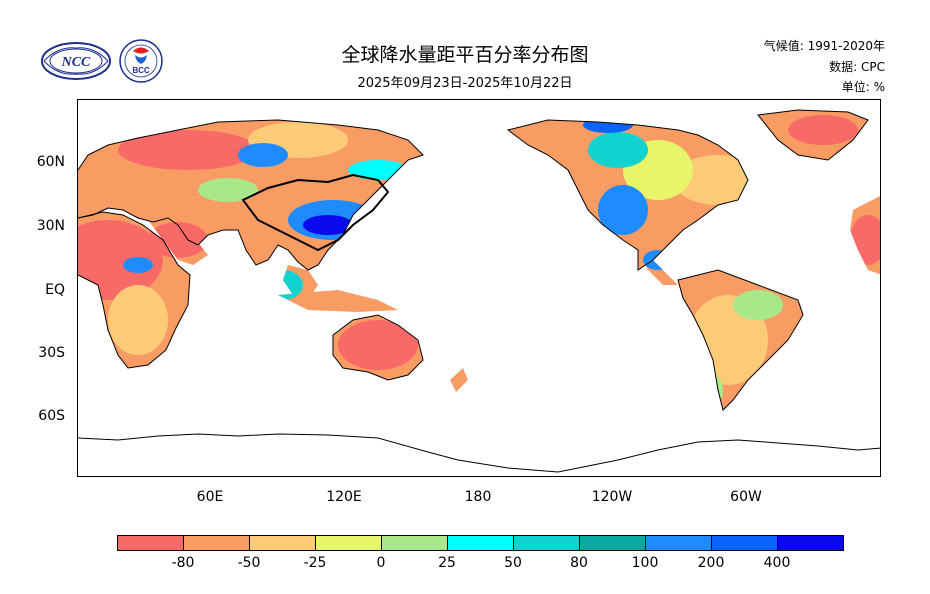 Image resolution: width=930 pixels, height=594 pixels. Describe the element at coordinates (579, 563) in the screenshot. I see `colorbar-label: 80` at that location.